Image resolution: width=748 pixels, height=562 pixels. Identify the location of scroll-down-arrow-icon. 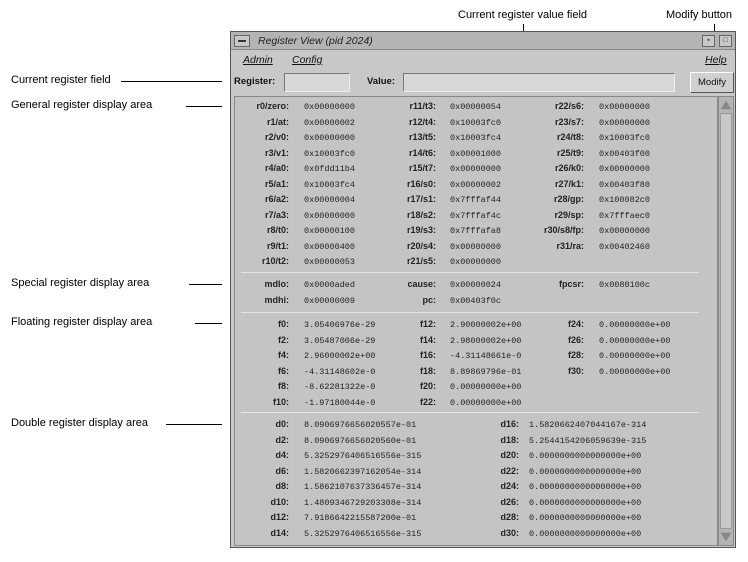
(726, 537).